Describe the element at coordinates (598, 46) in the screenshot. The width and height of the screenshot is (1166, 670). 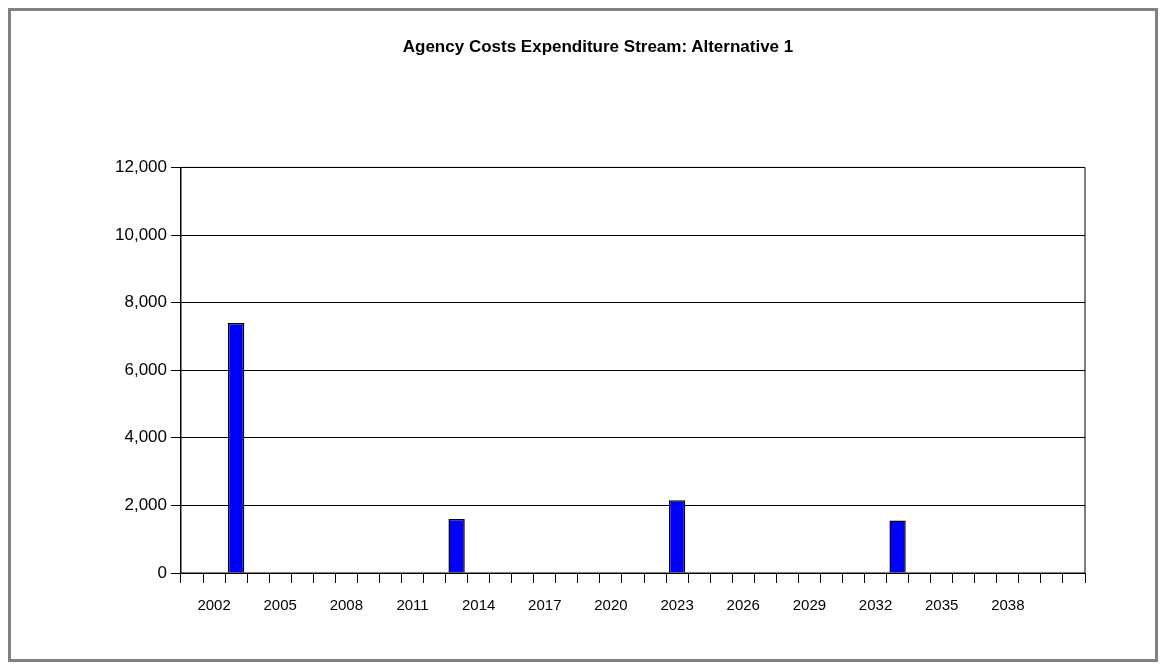
I see `chart-title: Agency Costs Expenditure Stream: Alternative 1` at that location.